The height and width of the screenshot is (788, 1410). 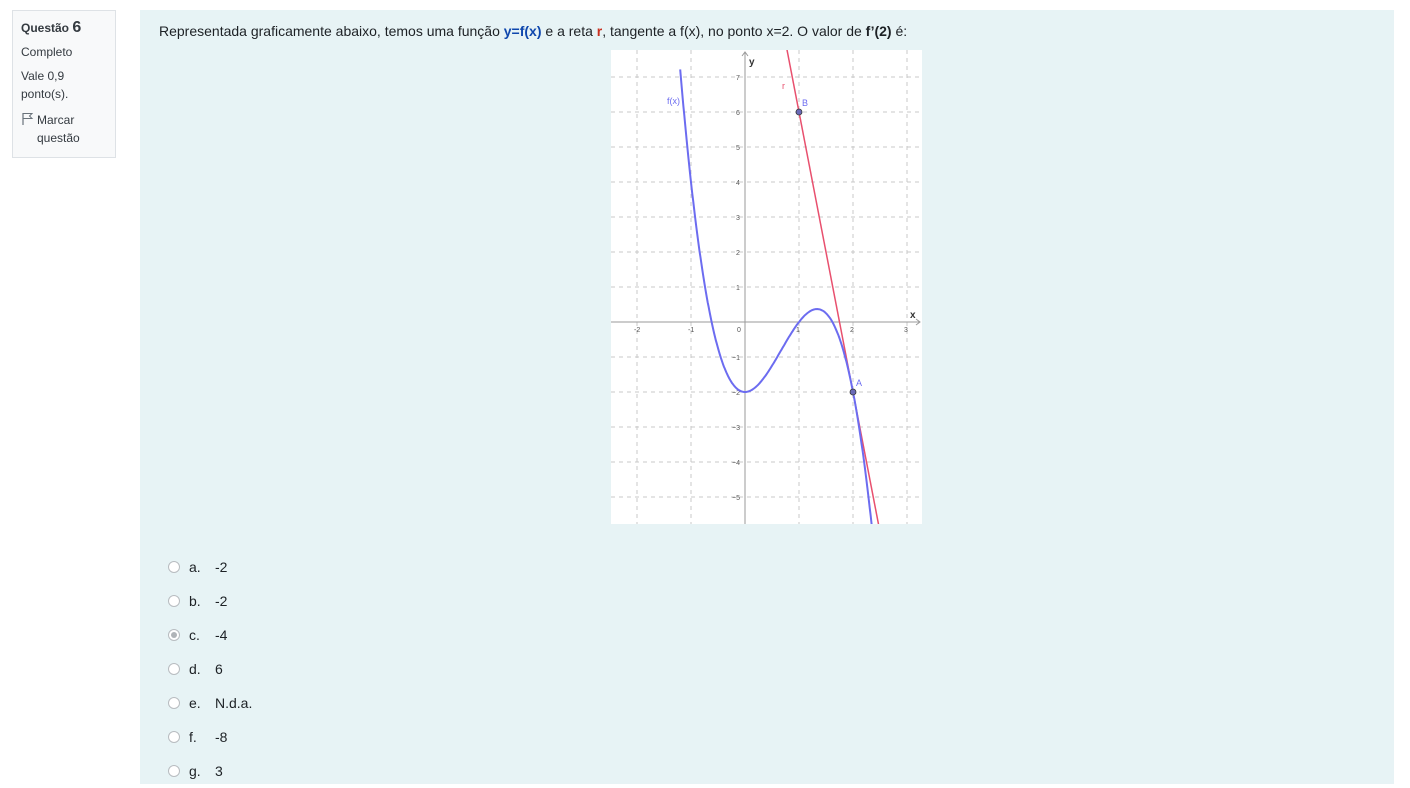 I want to click on y-axis-arrow, so click(x=745, y=54).